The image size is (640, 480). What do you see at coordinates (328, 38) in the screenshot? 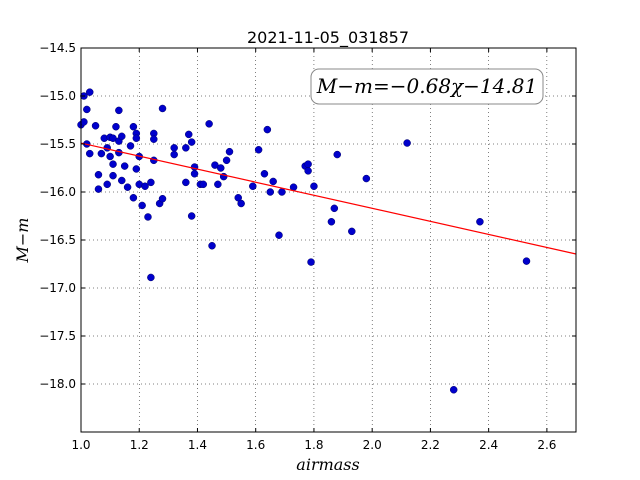
I see `chart-title: 2021-11-05_031857` at bounding box center [328, 38].